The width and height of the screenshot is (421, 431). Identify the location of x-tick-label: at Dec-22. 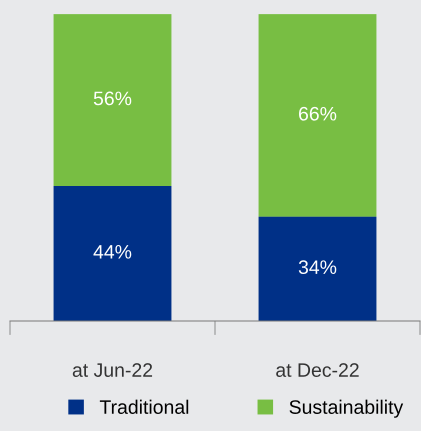
(317, 370).